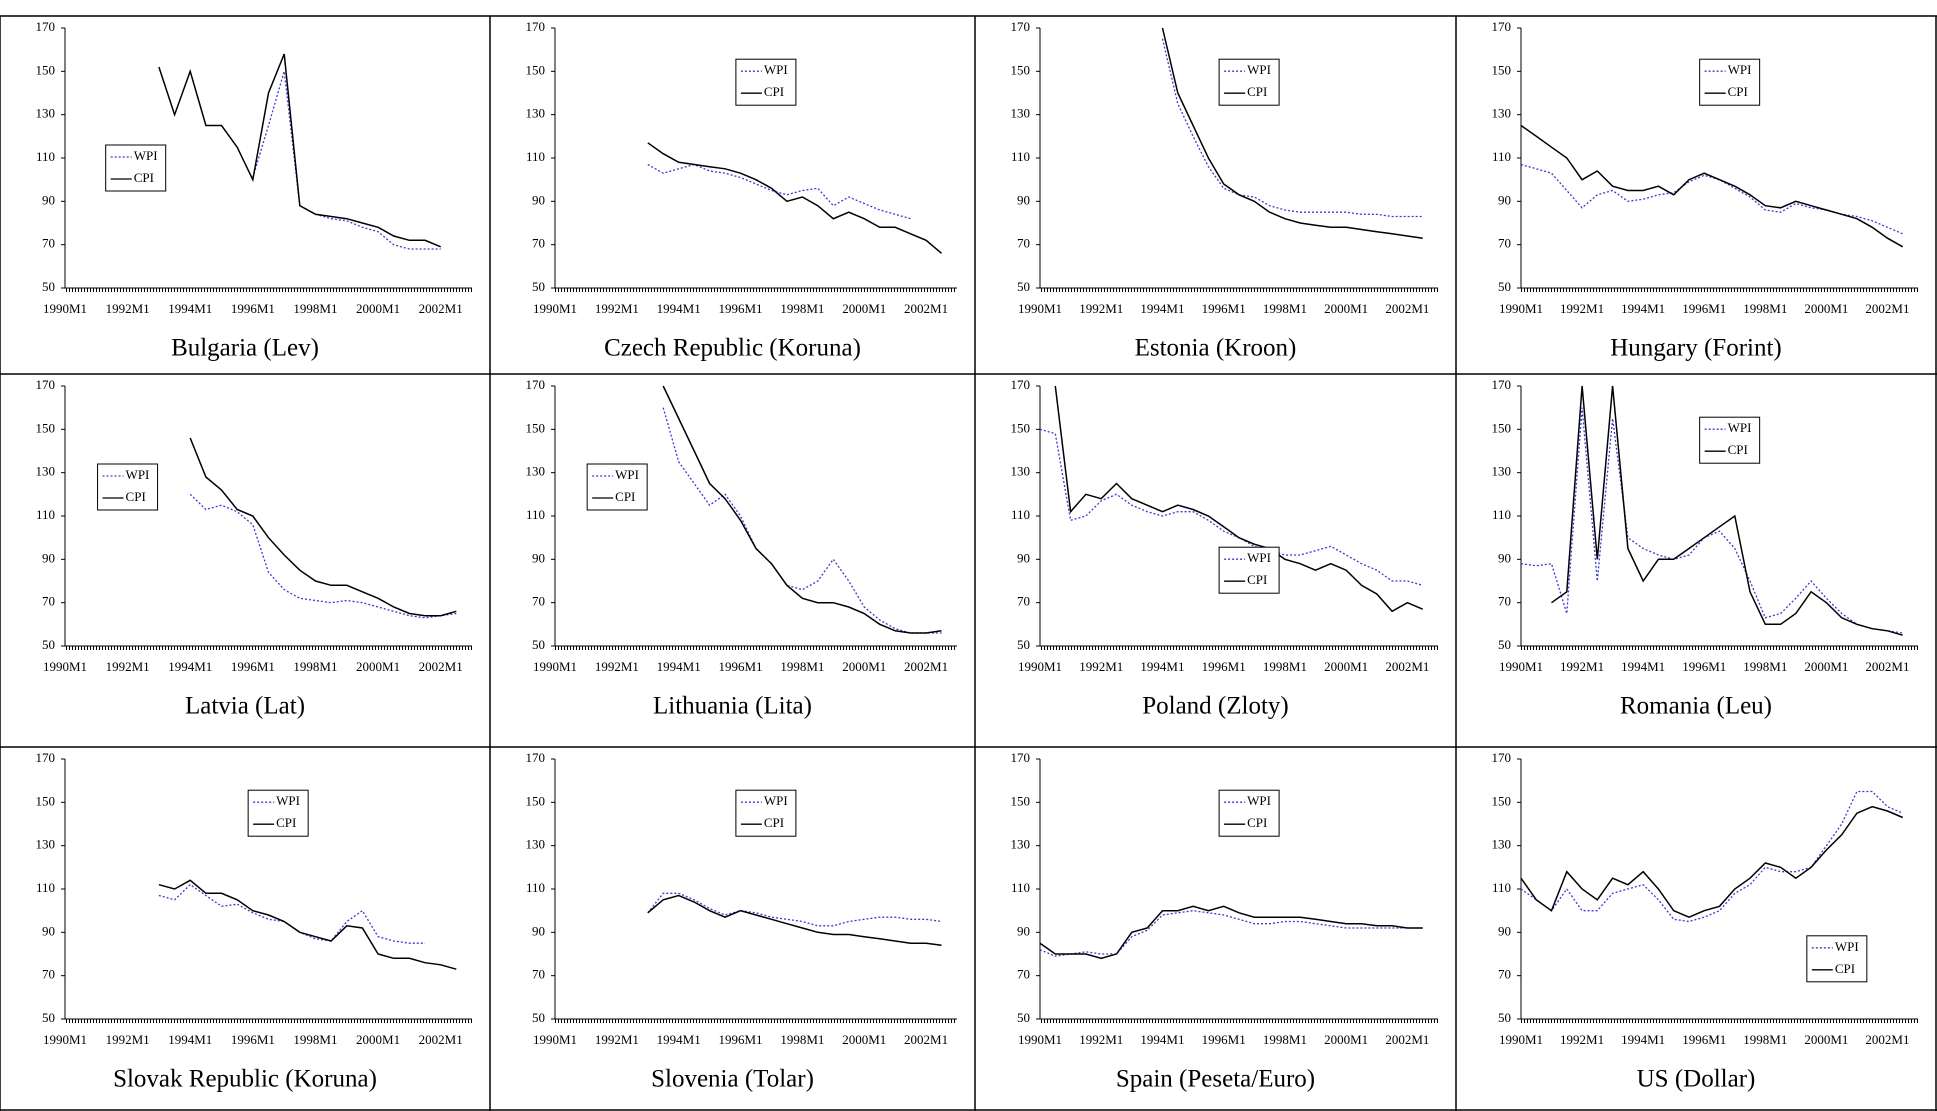  What do you see at coordinates (1696, 1079) in the screenshot?
I see `chart-title: US (Dollar)` at bounding box center [1696, 1079].